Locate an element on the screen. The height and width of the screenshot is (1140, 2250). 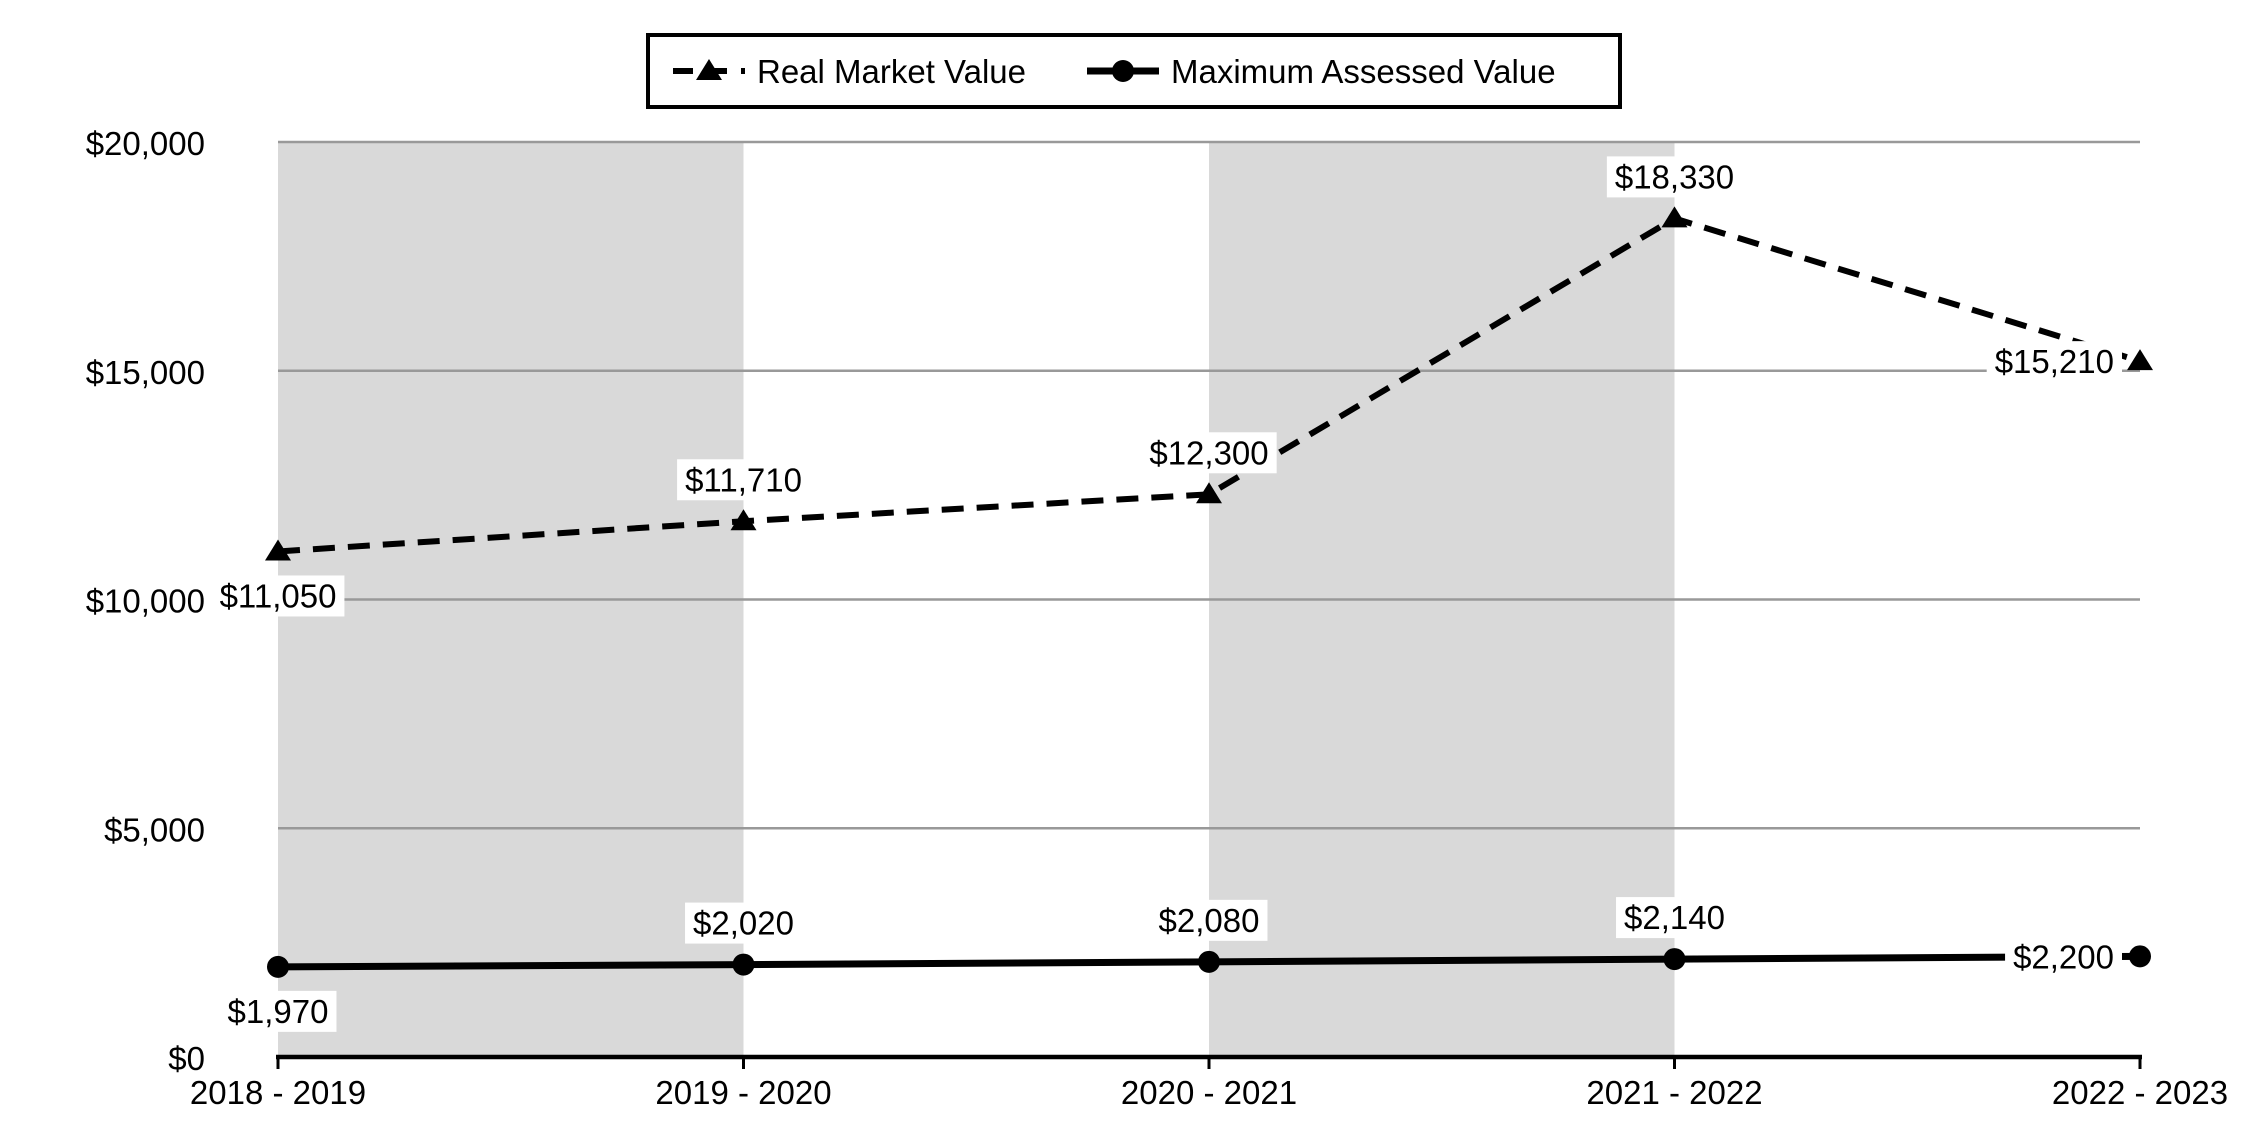
data-label-text: $2,080 is located at coordinates (1209, 920).